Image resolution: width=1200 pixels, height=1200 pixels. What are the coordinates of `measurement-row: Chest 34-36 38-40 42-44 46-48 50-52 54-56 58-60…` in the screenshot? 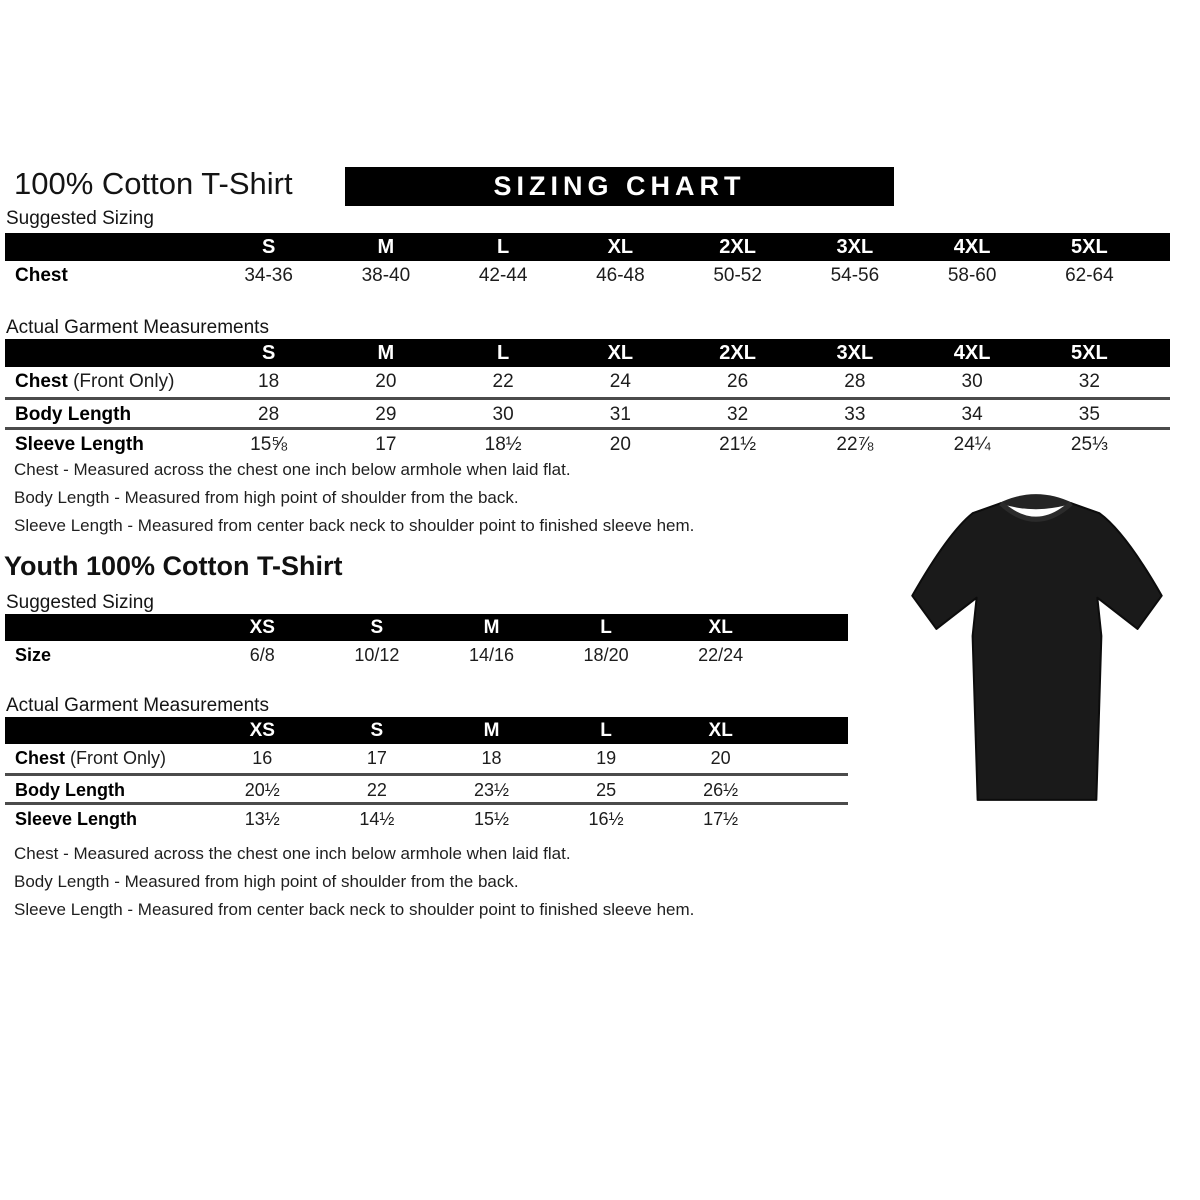 It's located at (587, 276).